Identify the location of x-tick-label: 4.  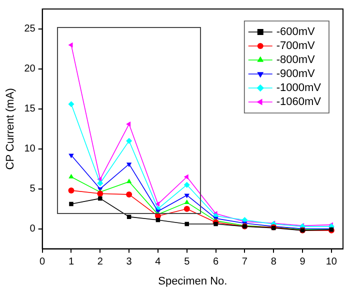
(158, 262).